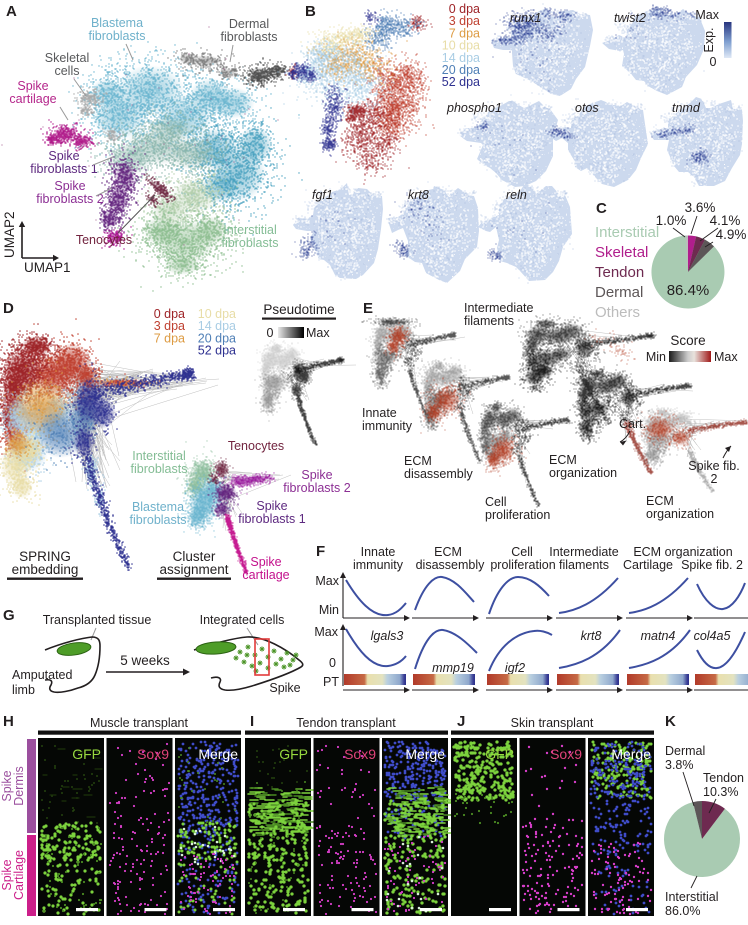  What do you see at coordinates (329, 610) in the screenshot?
I see `svg-text: Min` at bounding box center [329, 610].